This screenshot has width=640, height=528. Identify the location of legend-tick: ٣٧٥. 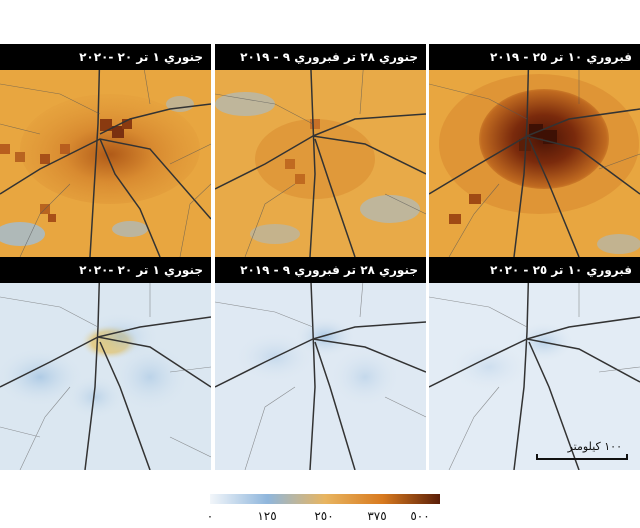
(377, 516).